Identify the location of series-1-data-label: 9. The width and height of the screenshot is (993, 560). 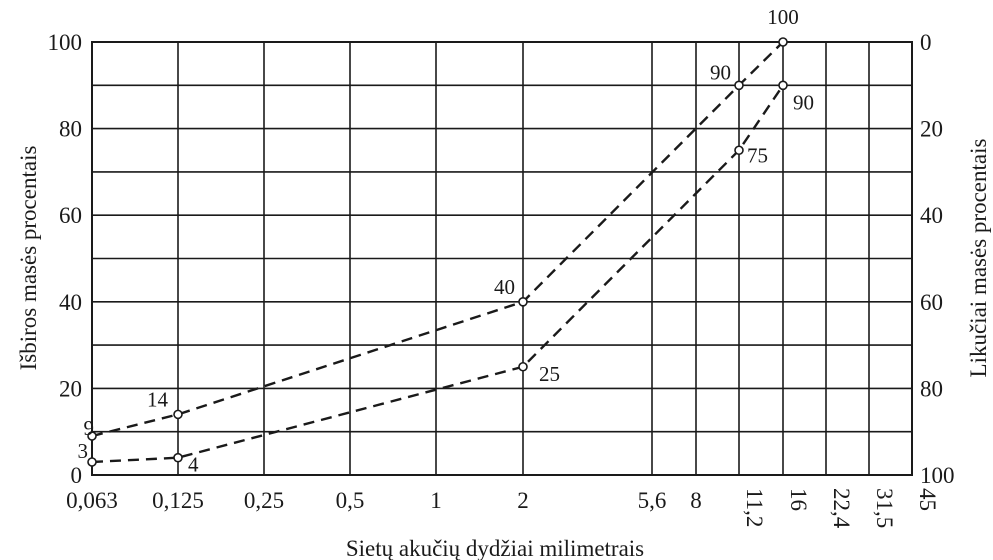
(89, 428).